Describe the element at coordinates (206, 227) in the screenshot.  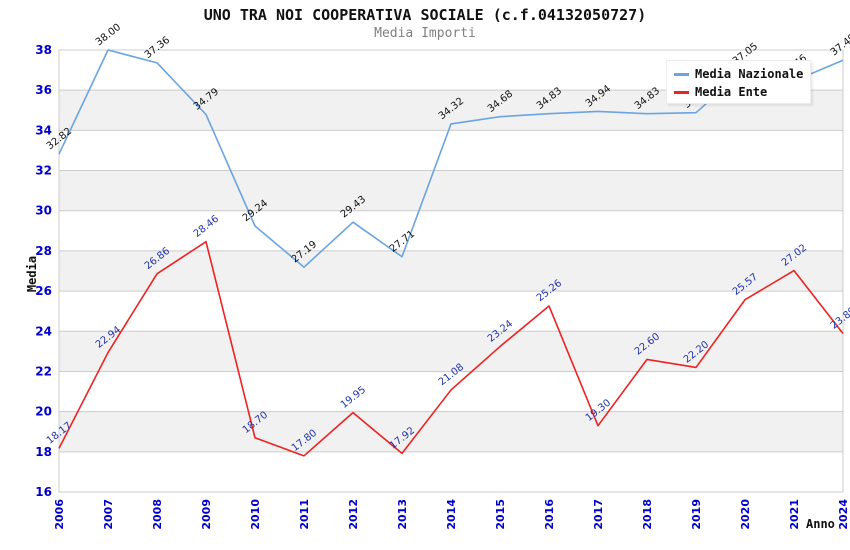
I see `data-point-label: 28.46` at that location.